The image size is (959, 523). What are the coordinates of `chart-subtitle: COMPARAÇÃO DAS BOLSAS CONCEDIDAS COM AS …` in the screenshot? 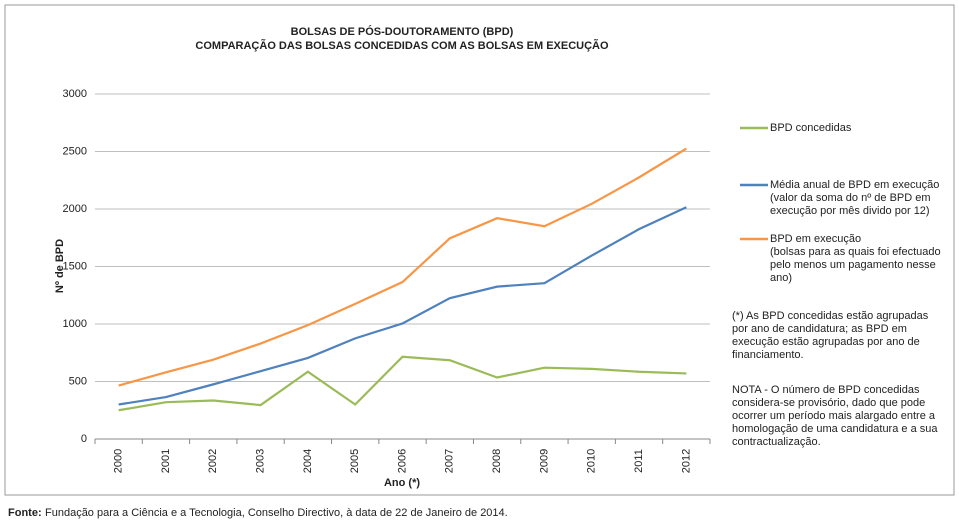 It's located at (402, 45).